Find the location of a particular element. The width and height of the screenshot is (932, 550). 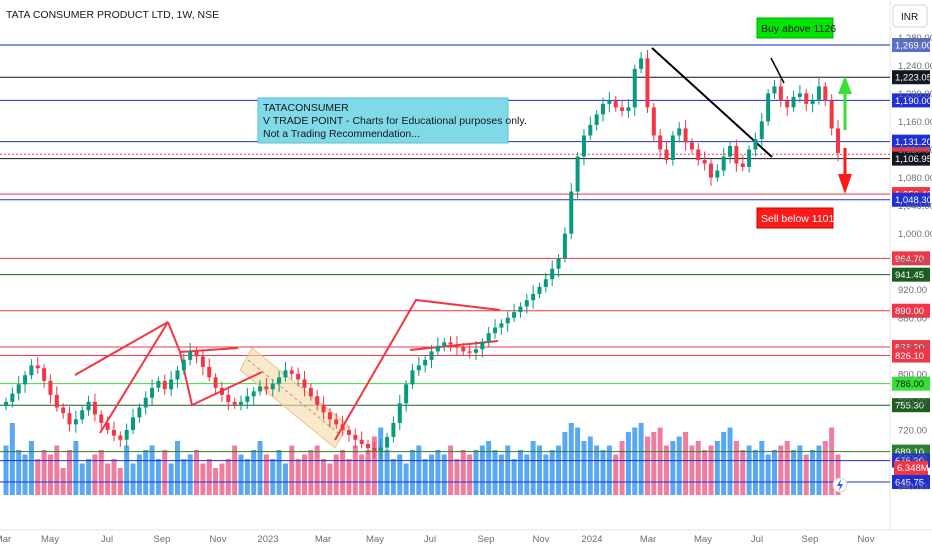

downtrend-line-short is located at coordinates (777, 70).